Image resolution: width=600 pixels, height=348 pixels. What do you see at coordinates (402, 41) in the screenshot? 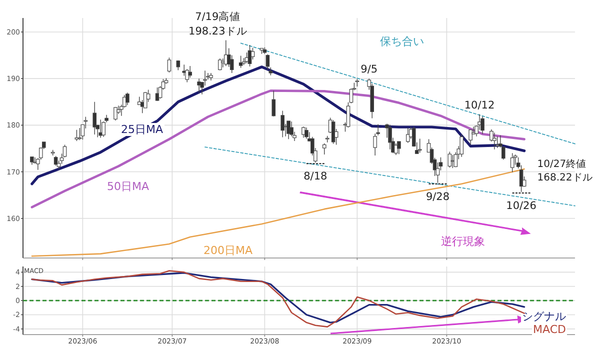
I see `annotation: 保ち合い` at bounding box center [402, 41].